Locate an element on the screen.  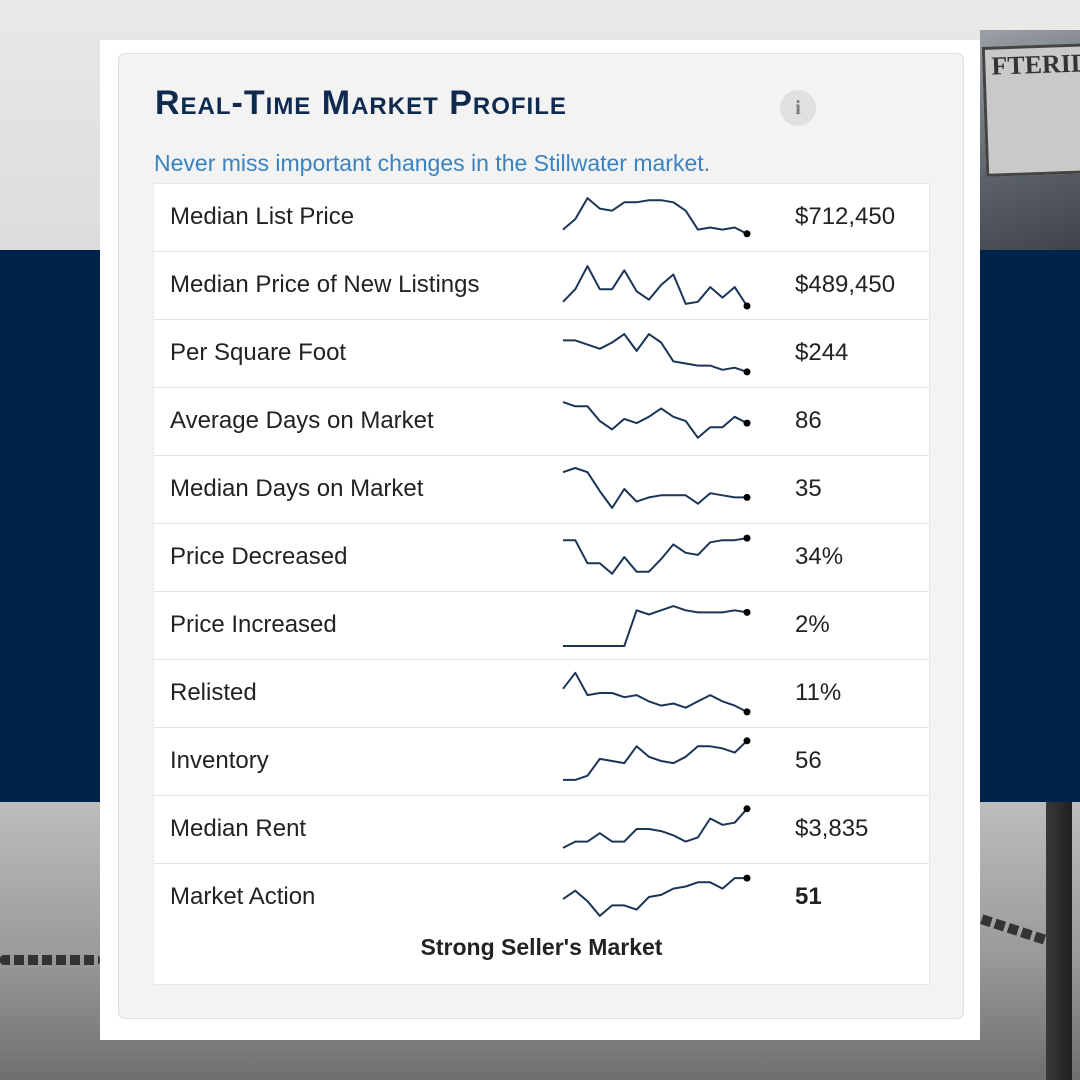
metric-value: 56 is located at coordinates (808, 760).